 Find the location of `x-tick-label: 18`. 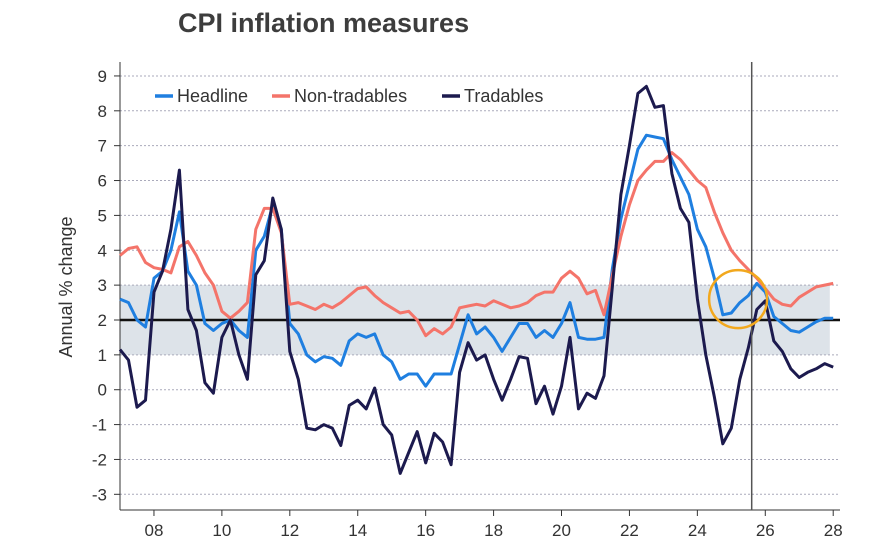

x-tick-label: 18 is located at coordinates (493, 530).